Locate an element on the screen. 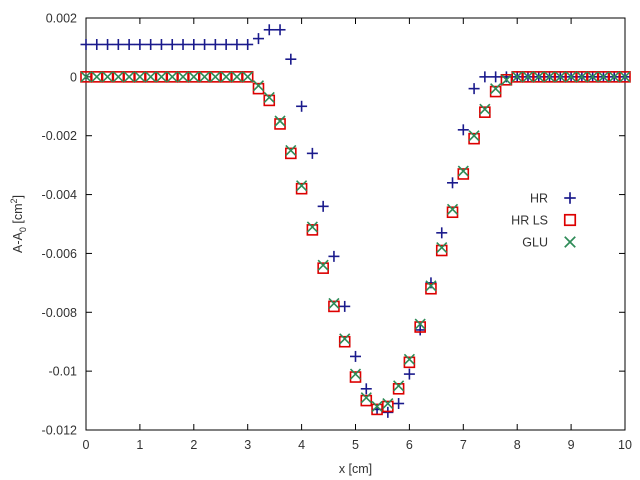 Image resolution: width=640 pixels, height=480 pixels. x-axis-title: x [cm] is located at coordinates (355, 469).